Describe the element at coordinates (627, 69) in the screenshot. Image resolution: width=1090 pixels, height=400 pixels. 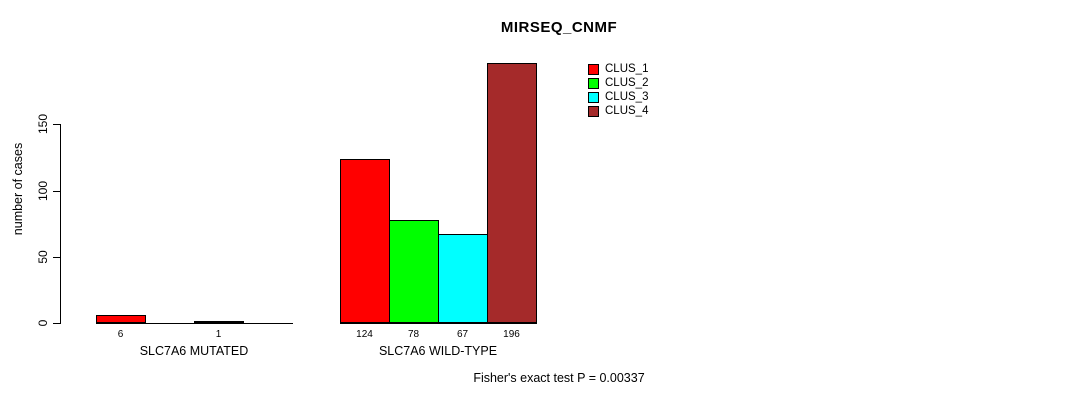
I see `legend-label: CLUS_1` at that location.